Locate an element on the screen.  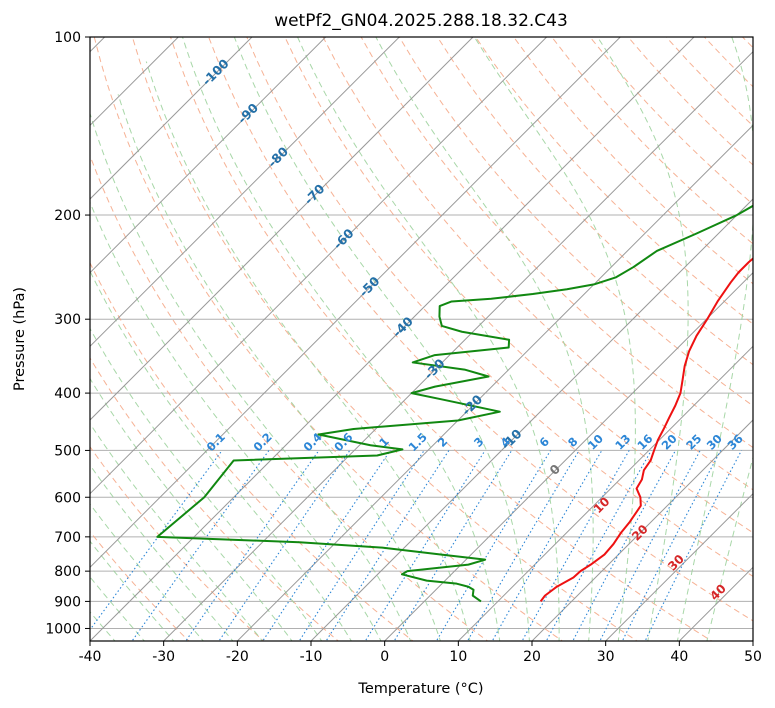
y-tick-label: 1000 is located at coordinates (63, 629).